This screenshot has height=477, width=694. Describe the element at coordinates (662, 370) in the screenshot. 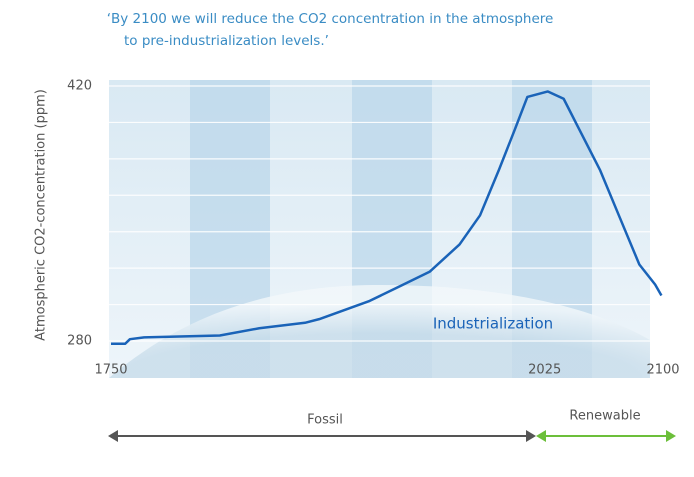

I see `x-tick-label: 2100` at that location.